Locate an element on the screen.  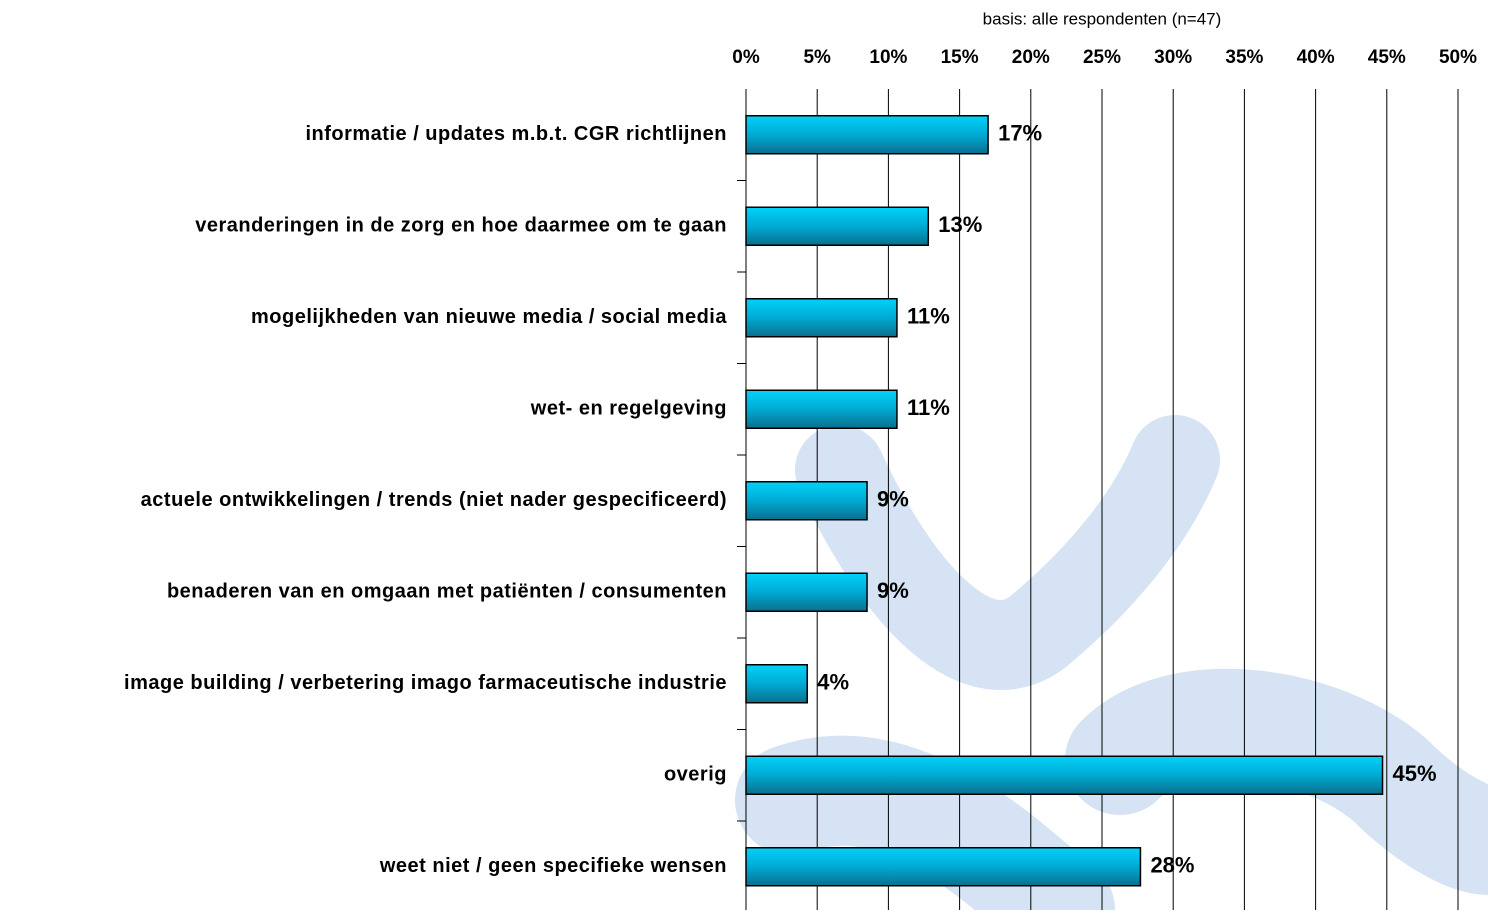
x-tick-label: 40% is located at coordinates (1316, 57).